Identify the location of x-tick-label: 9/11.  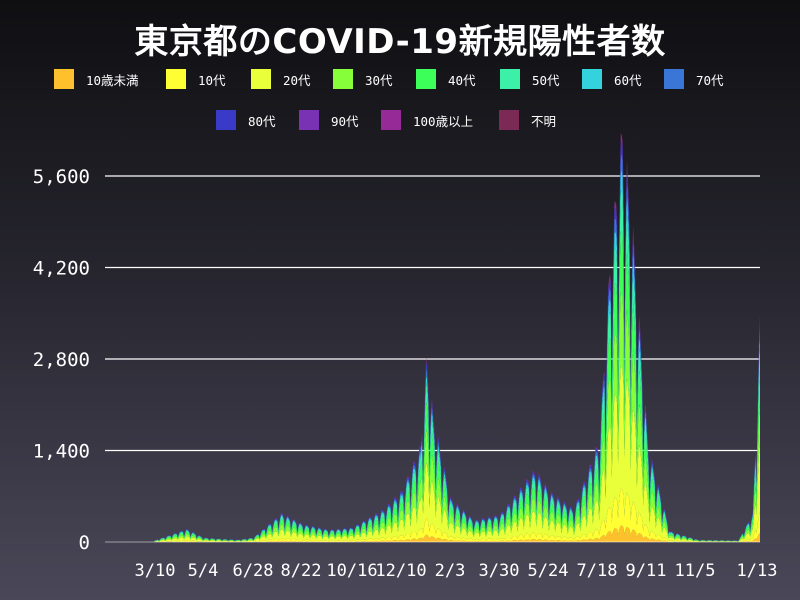
(646, 571).